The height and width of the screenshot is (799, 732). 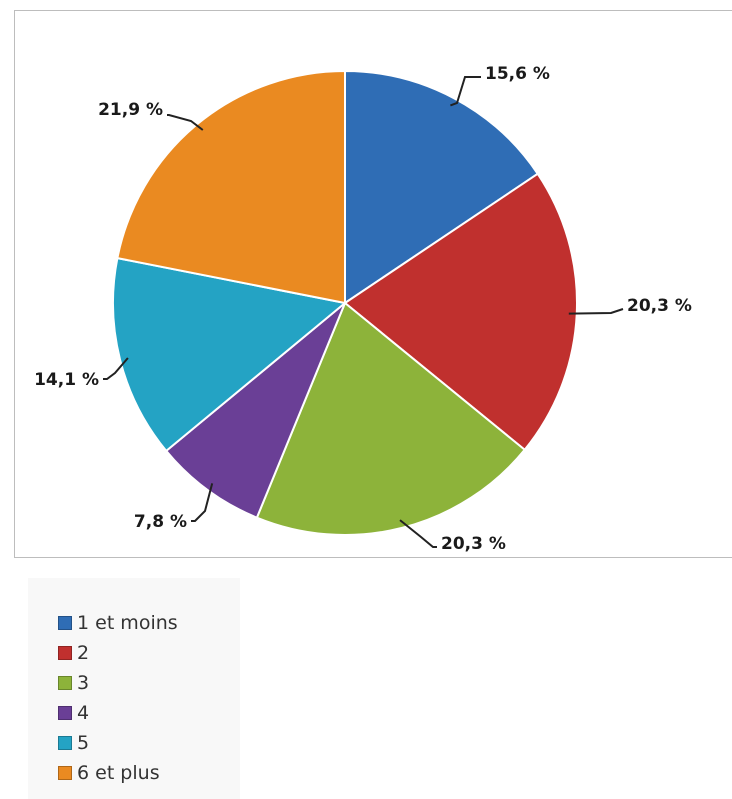 I want to click on pie-slice-1-et-moins, so click(x=442, y=187).